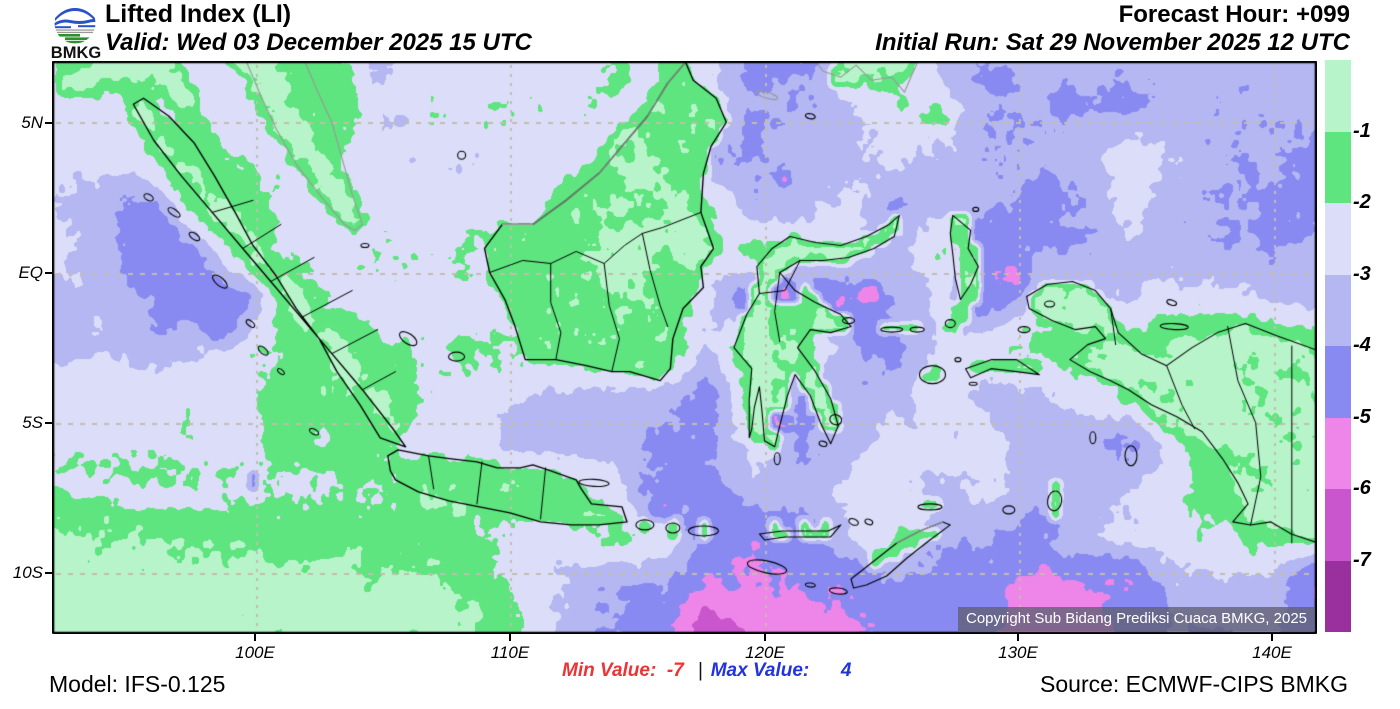 Image resolution: width=1400 pixels, height=709 pixels. Describe the element at coordinates (76, 51) in the screenshot. I see `svg-text: BMKG` at that location.